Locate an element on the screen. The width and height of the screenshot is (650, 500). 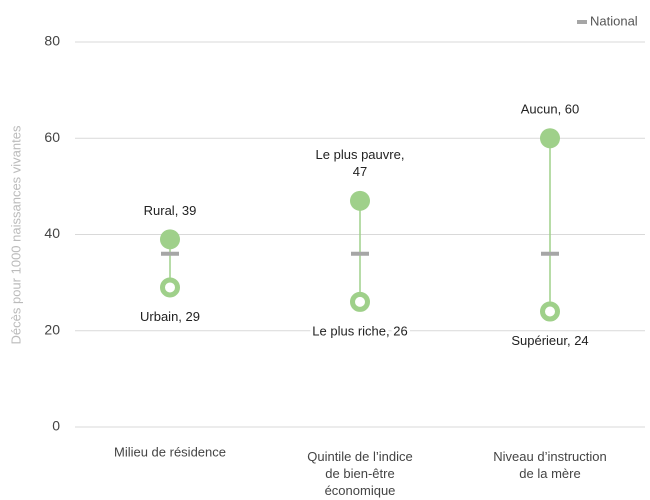
y-tick-label: 20 is located at coordinates (52, 329).